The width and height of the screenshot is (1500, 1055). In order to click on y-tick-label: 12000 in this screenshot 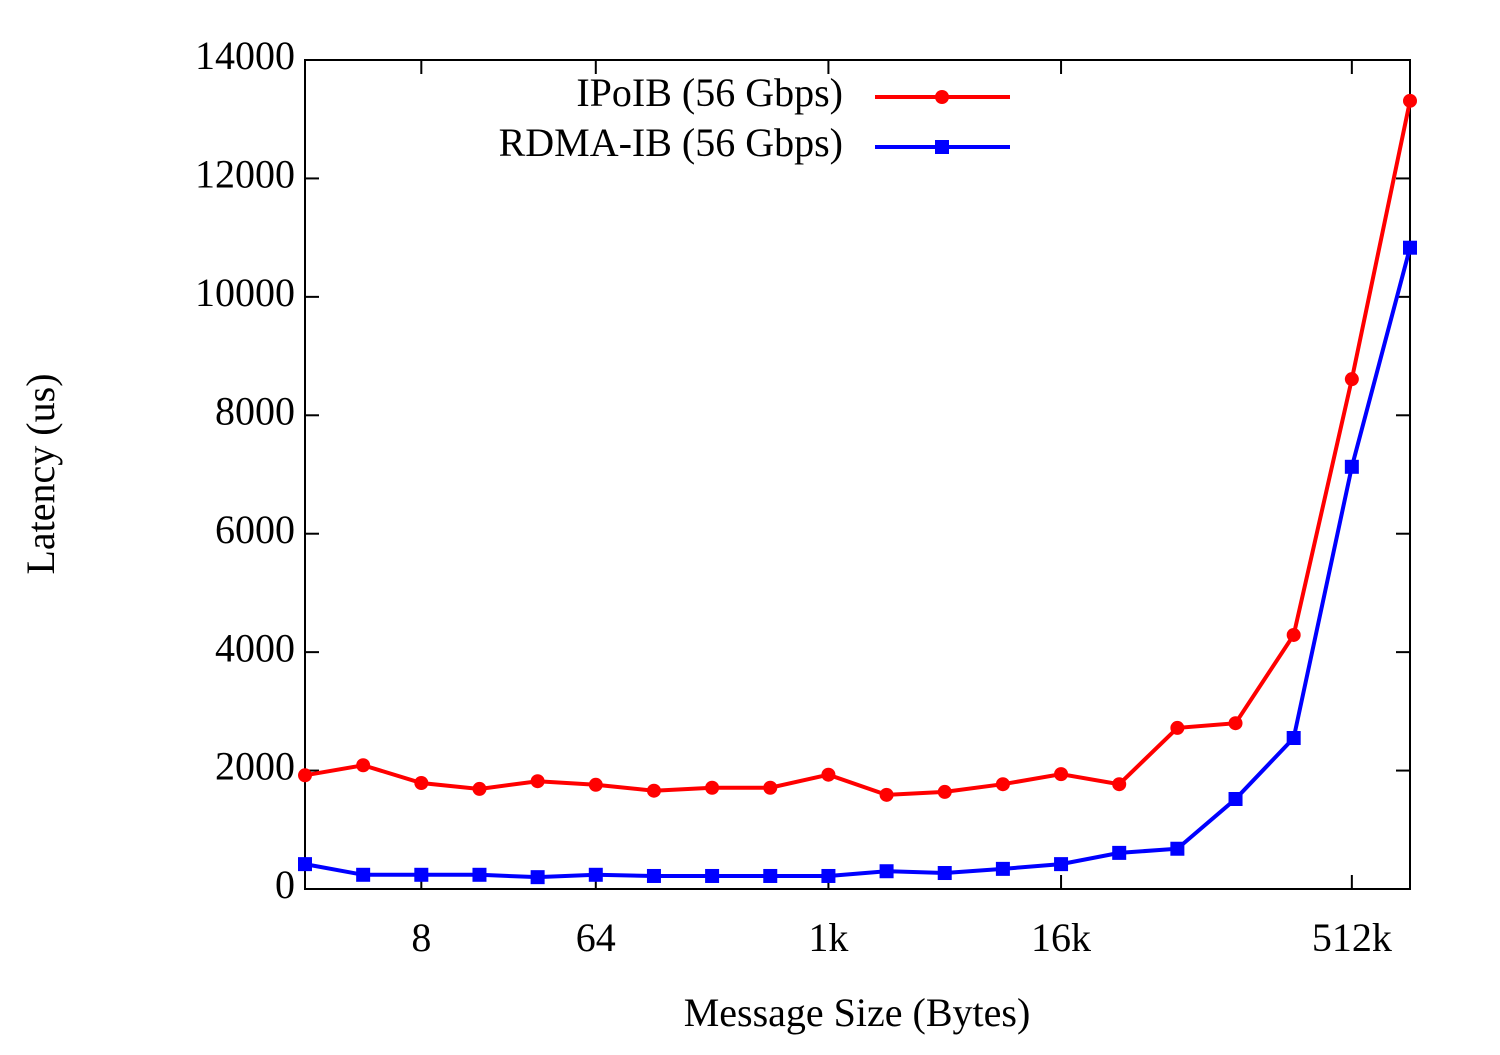, I will do `click(245, 174)`.